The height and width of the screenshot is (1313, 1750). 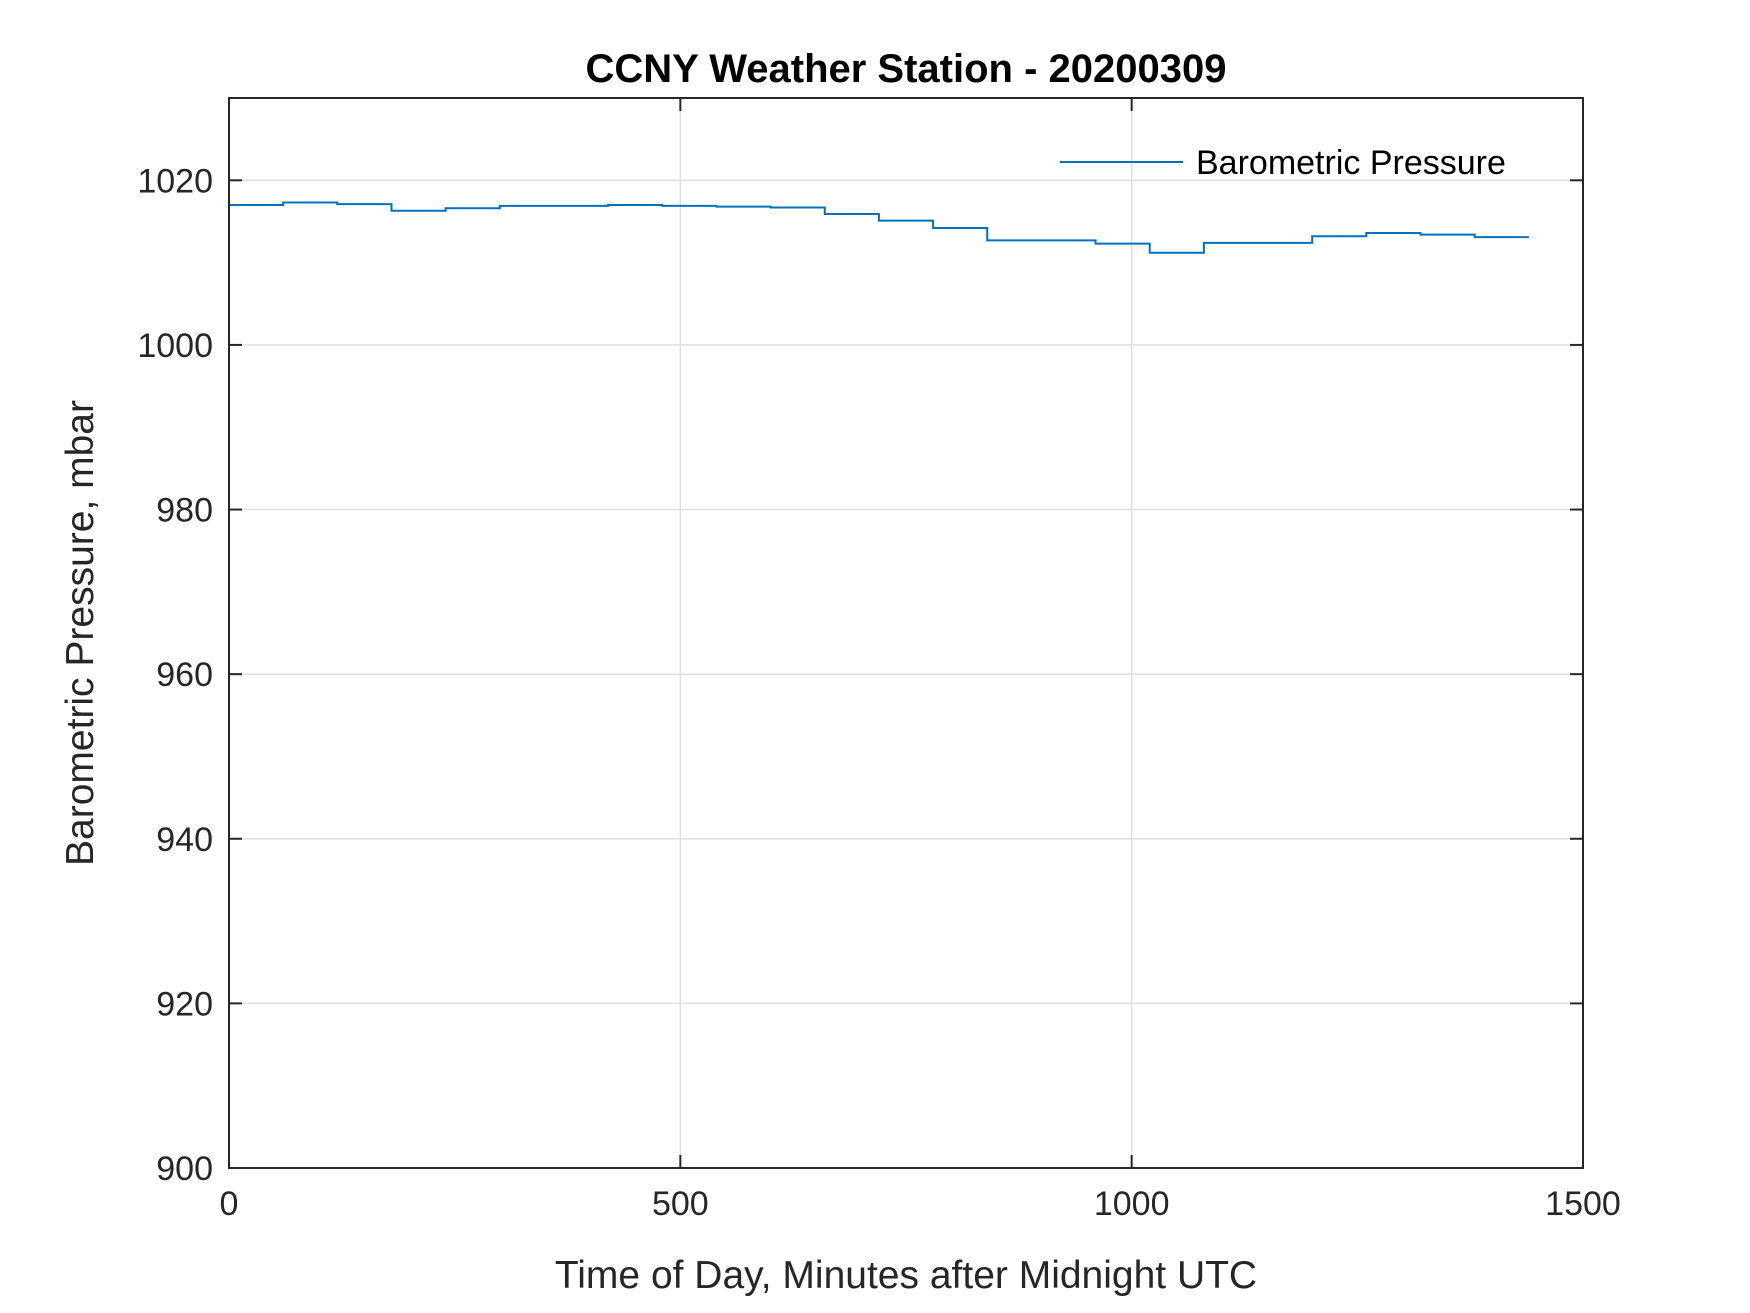 I want to click on legend-label: Barometric Pressure, so click(x=1351, y=163).